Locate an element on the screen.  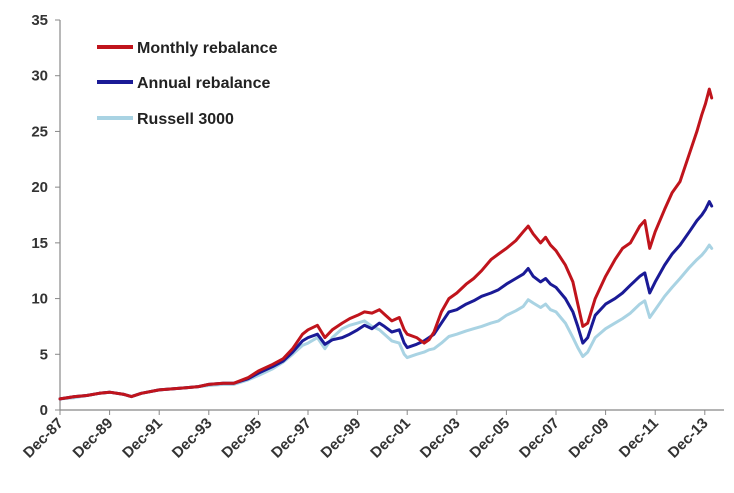
legend-label: Russell 3000 is located at coordinates (185, 119).